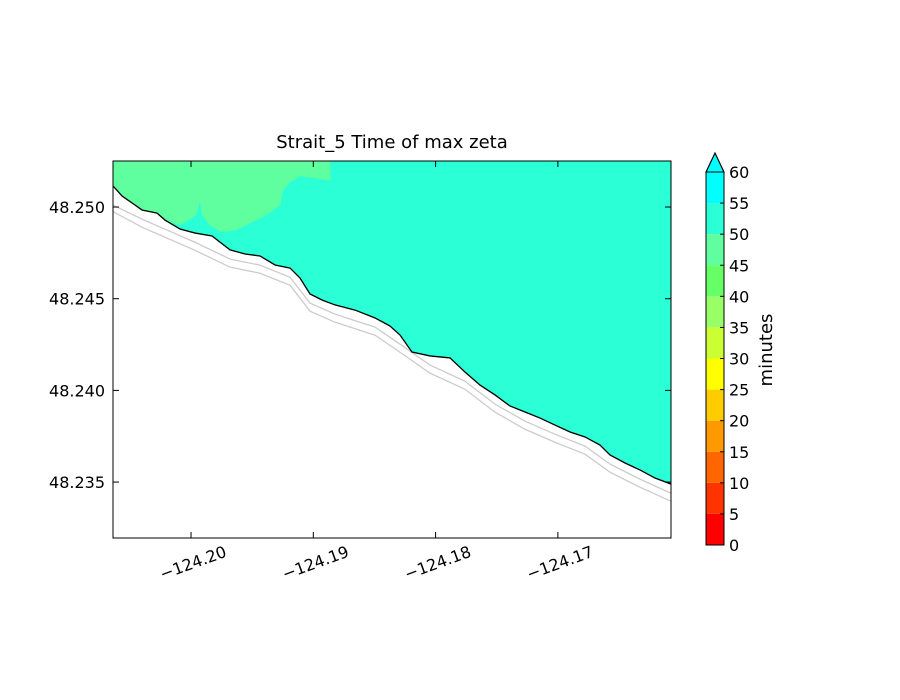  Describe the element at coordinates (739, 359) in the screenshot. I see `colorbar-tick-label: 30` at that location.